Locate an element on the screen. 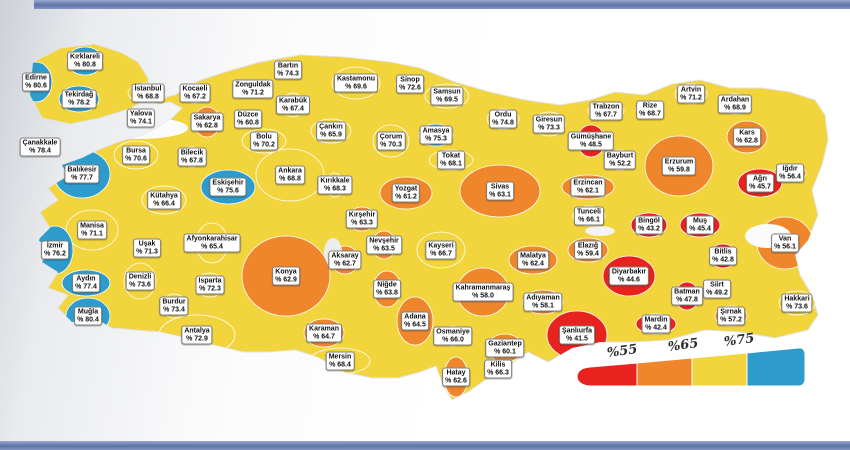  province-label: Manisa% 71.1 is located at coordinates (92, 230).